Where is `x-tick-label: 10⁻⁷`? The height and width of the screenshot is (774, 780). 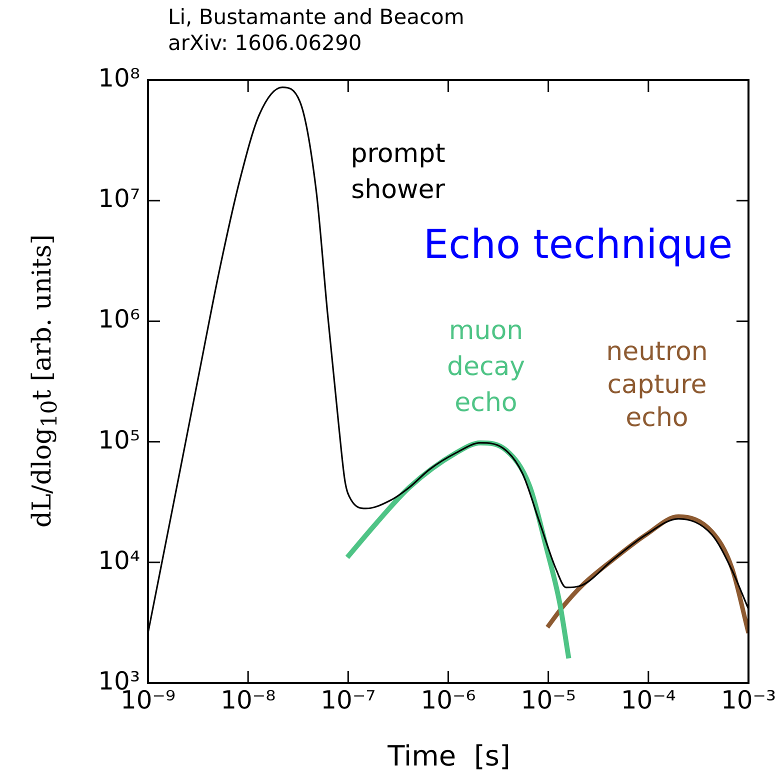
x-tick-label: 10⁻⁷ is located at coordinates (348, 700).